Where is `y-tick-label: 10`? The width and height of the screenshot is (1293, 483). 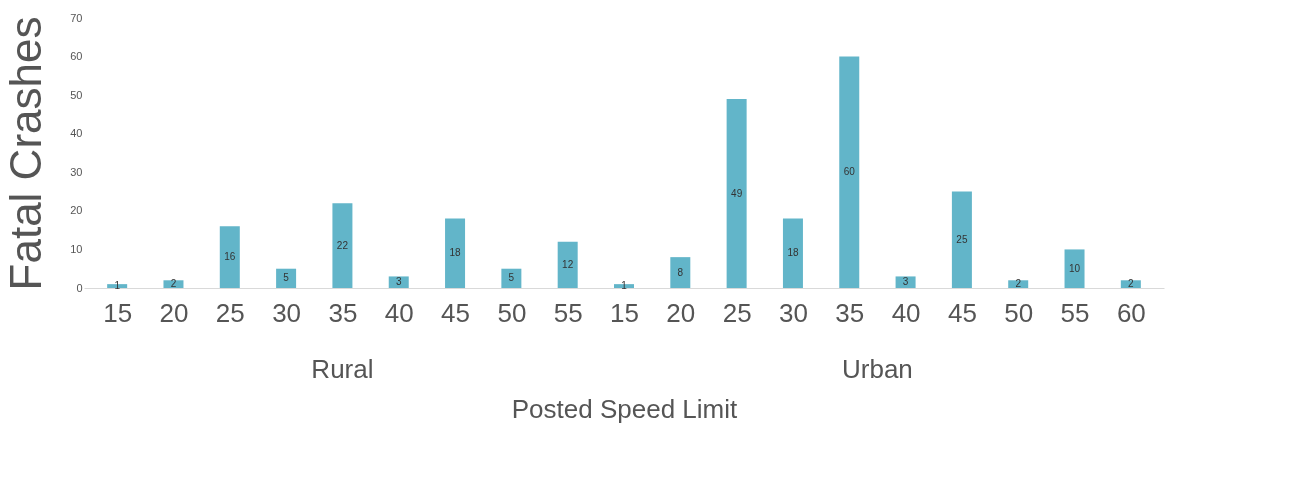 y-tick-label: 10 is located at coordinates (76, 248).